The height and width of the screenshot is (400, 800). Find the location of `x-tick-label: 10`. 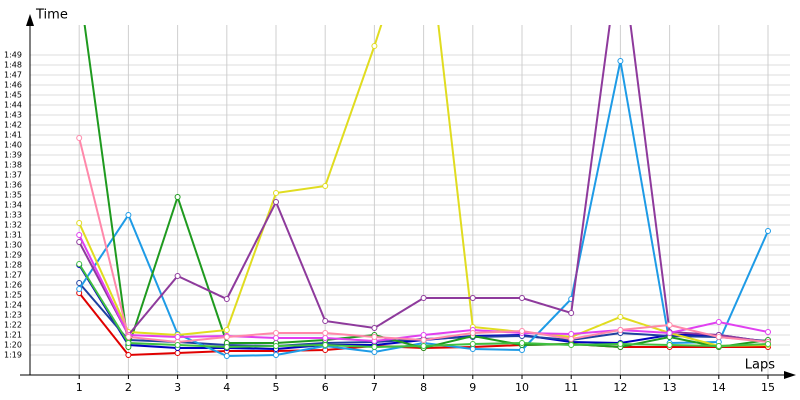

x-tick-label: 10 is located at coordinates (522, 387).